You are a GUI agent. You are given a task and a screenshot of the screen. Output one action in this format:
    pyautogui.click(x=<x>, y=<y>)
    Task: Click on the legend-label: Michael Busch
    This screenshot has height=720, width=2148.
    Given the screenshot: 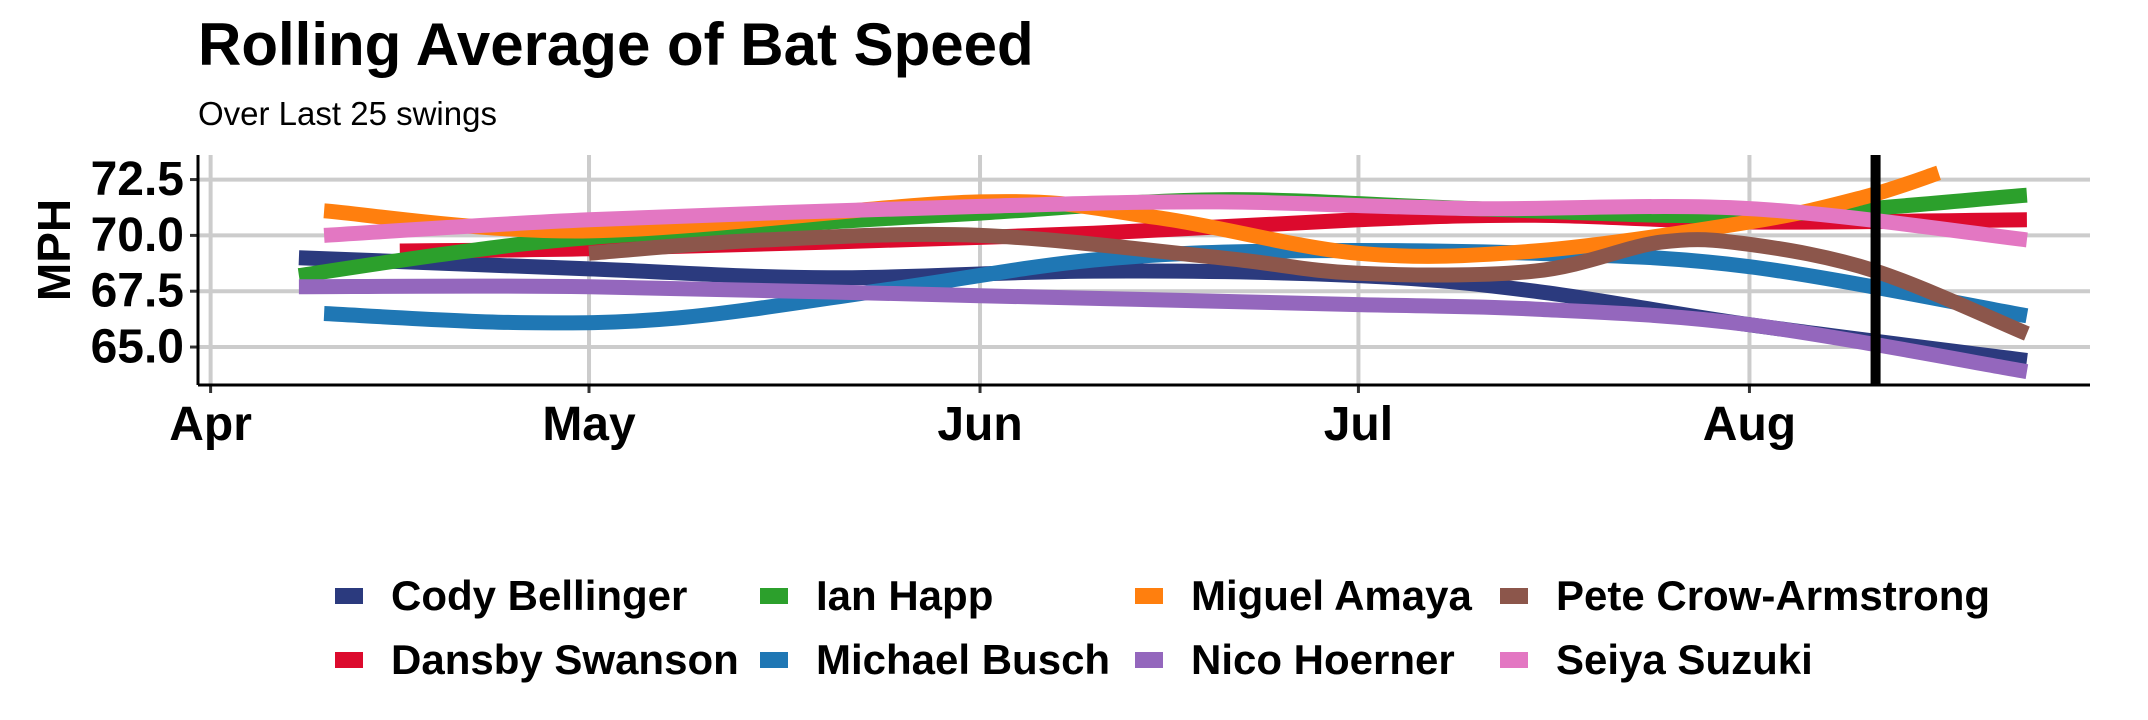 What is the action you would take?
    pyautogui.click(x=963, y=659)
    